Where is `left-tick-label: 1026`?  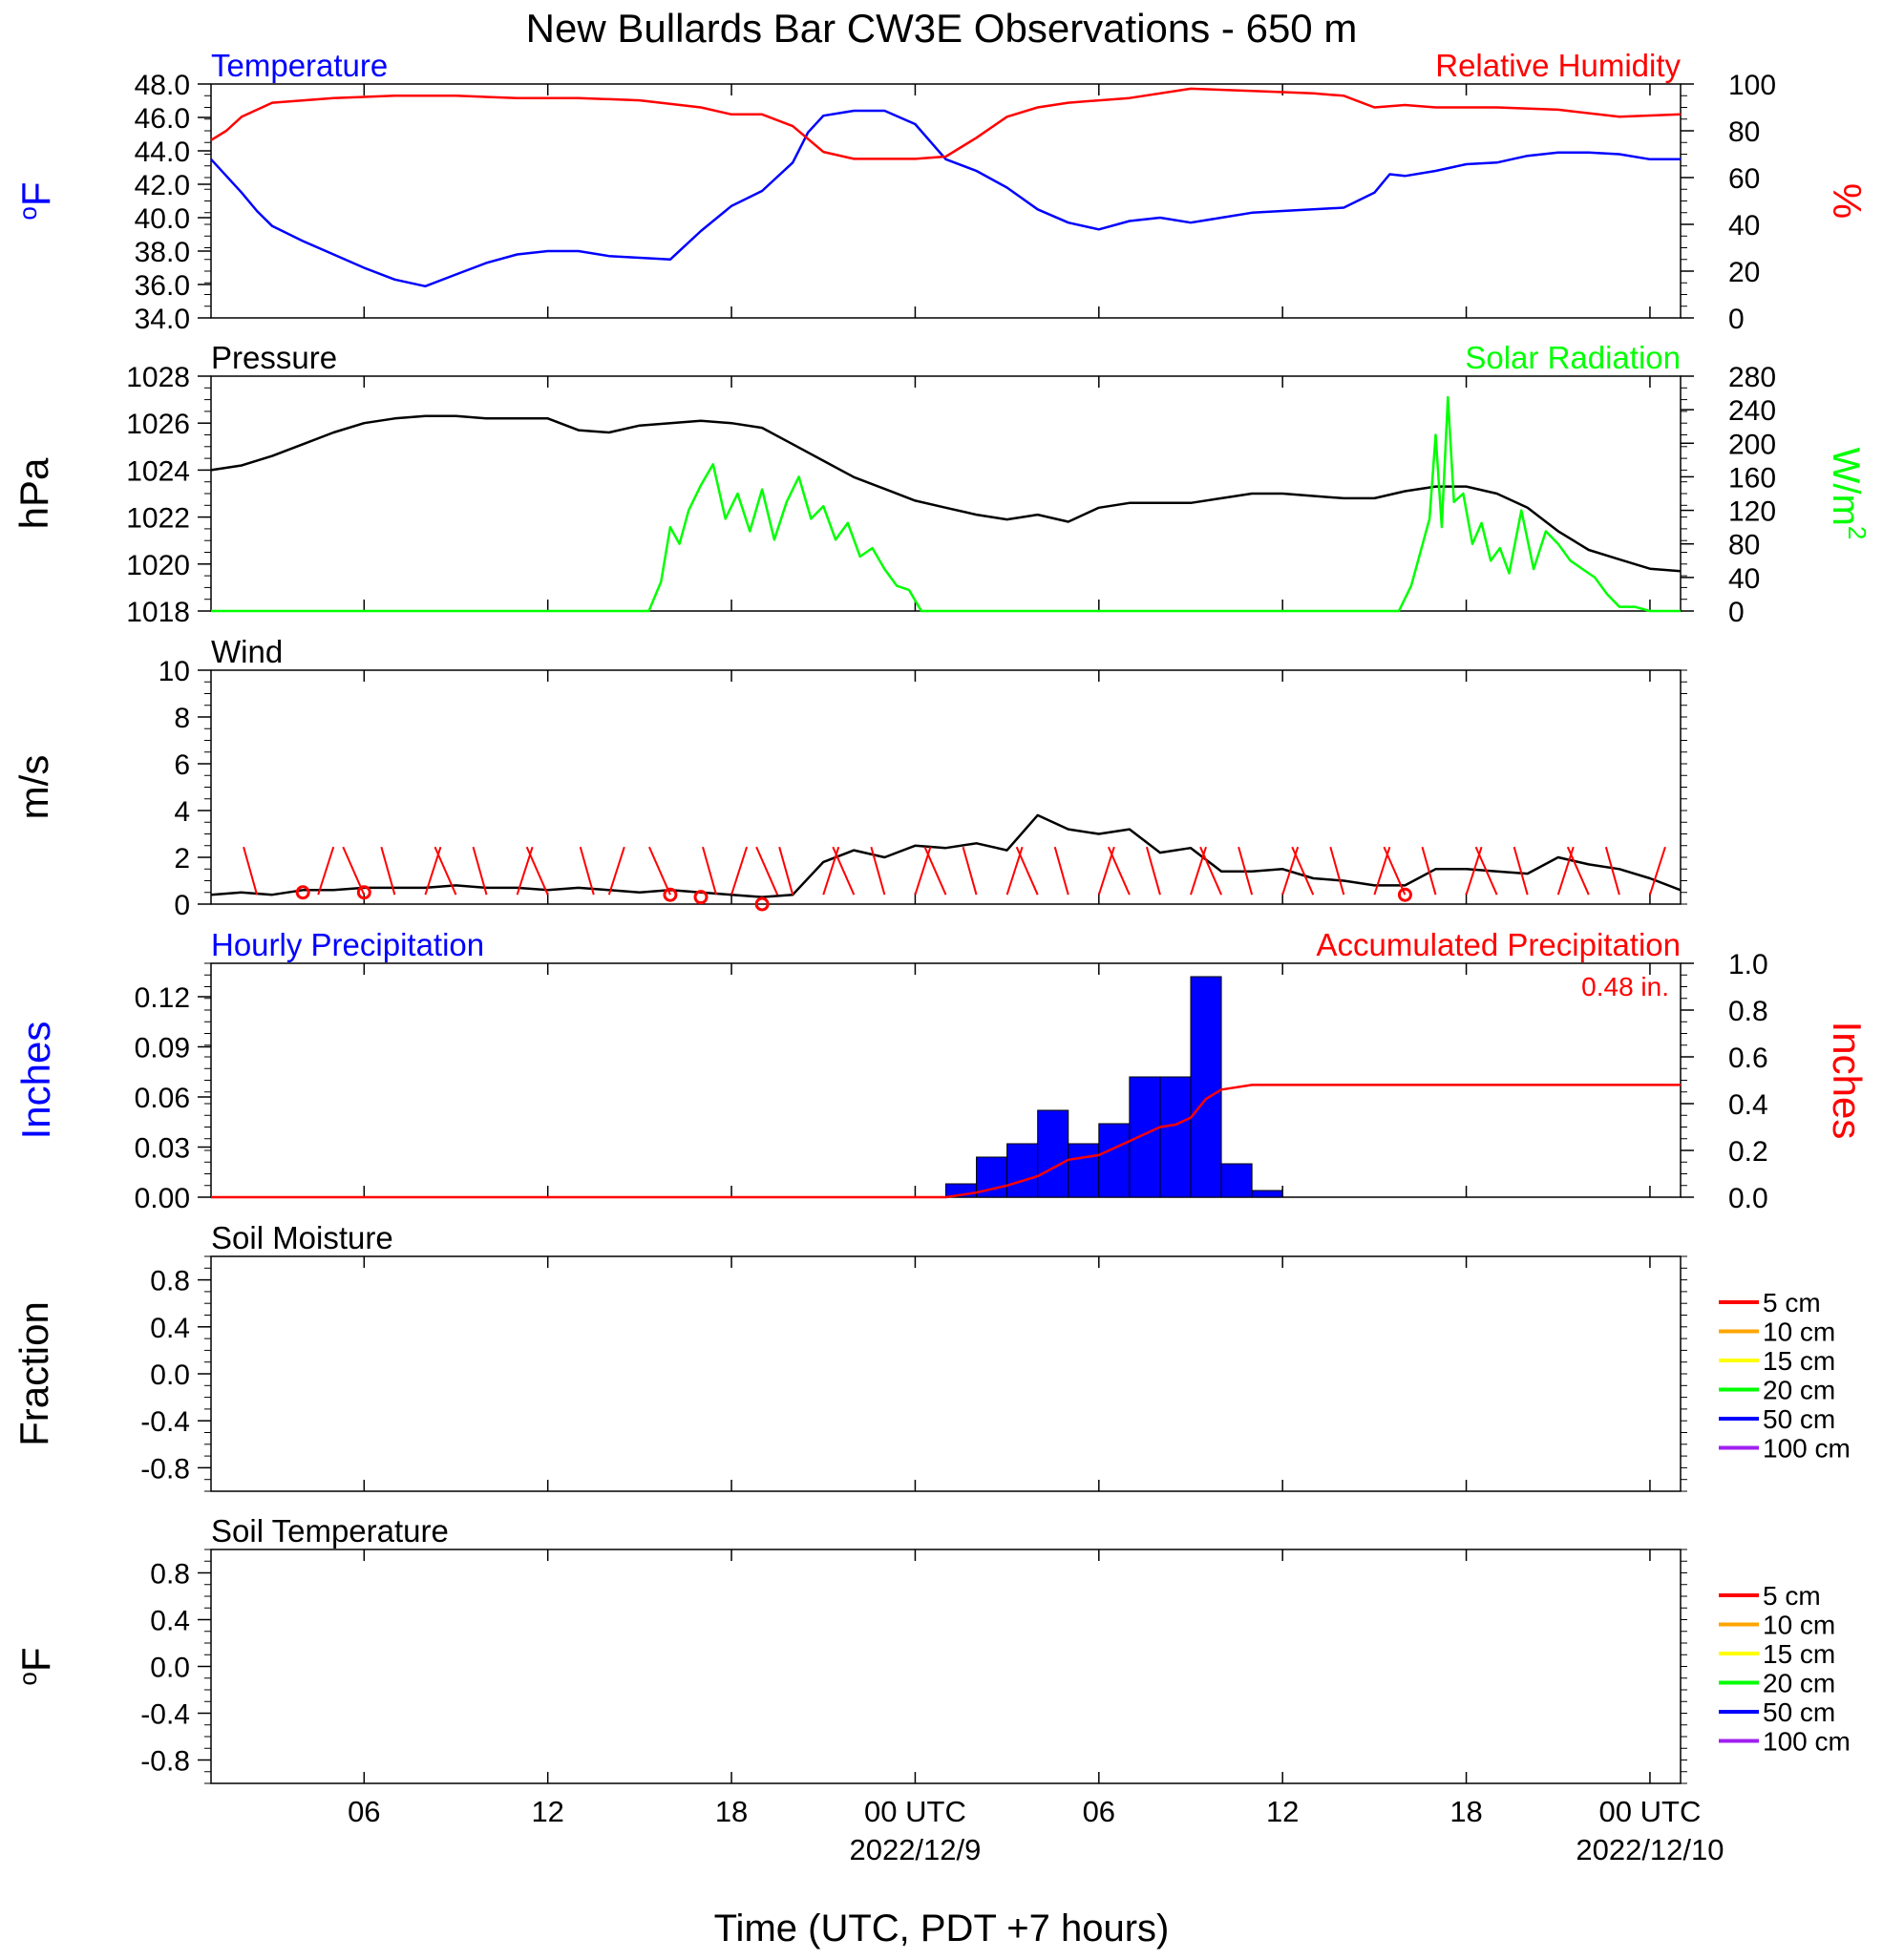 left-tick-label: 1026 is located at coordinates (158, 424).